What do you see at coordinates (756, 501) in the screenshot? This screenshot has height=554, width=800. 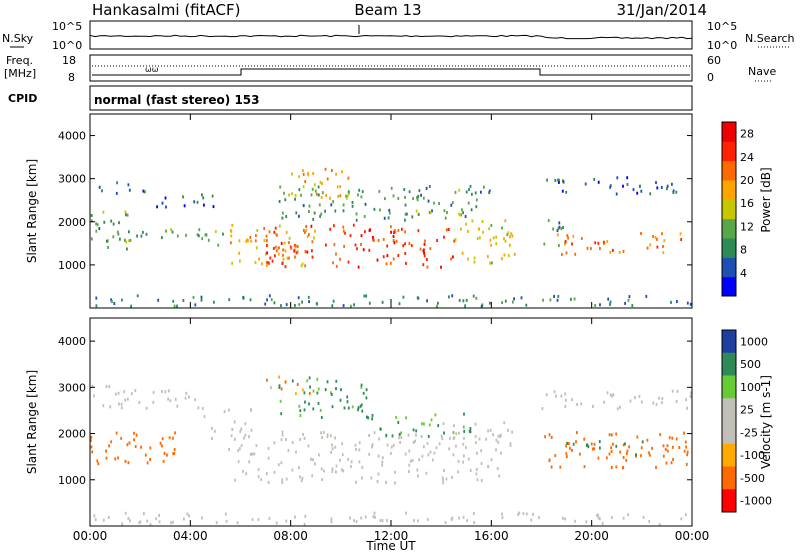 I see `velocity-colorbar-tick: -1000` at bounding box center [756, 501].